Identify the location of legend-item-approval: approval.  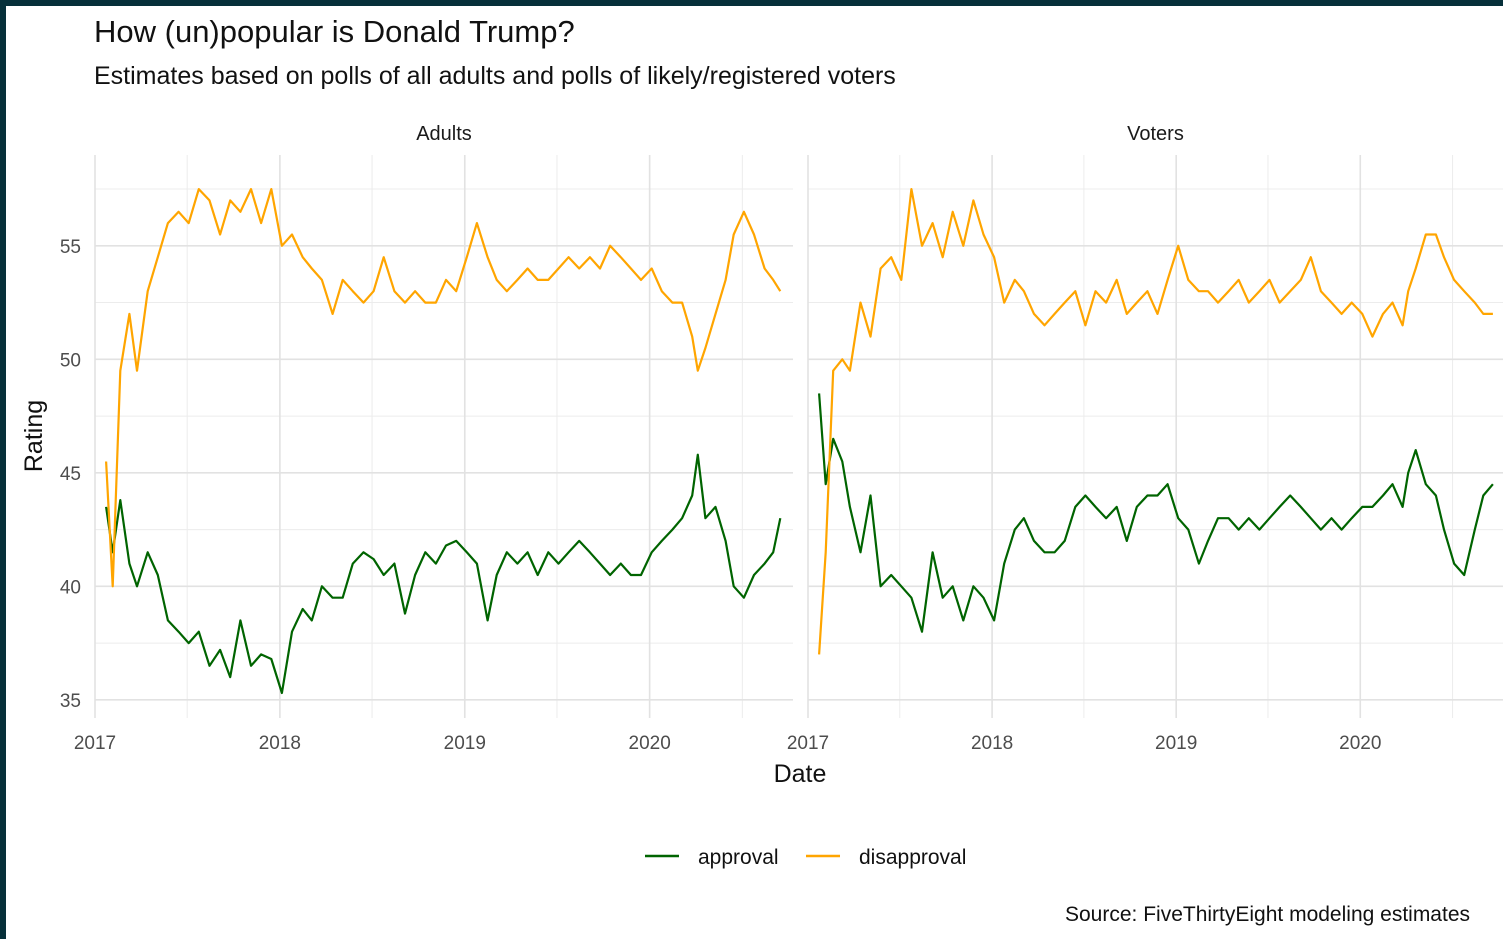
(712, 857).